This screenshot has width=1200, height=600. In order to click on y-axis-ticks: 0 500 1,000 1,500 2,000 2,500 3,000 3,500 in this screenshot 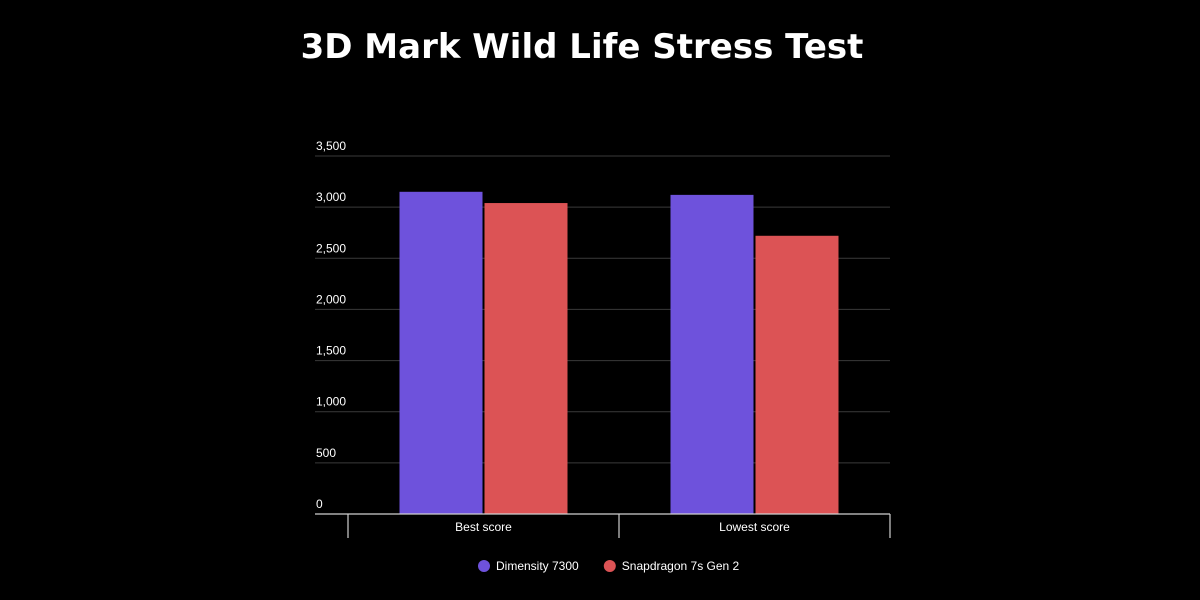, I will do `click(331, 325)`.